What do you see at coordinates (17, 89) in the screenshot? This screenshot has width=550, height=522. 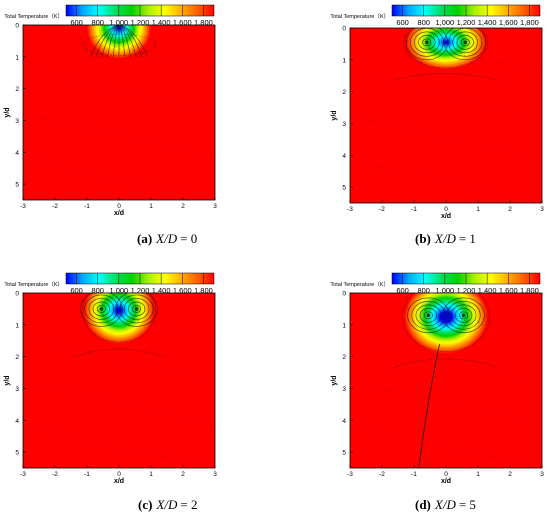 I see `y-tick-label: 2` at bounding box center [17, 89].